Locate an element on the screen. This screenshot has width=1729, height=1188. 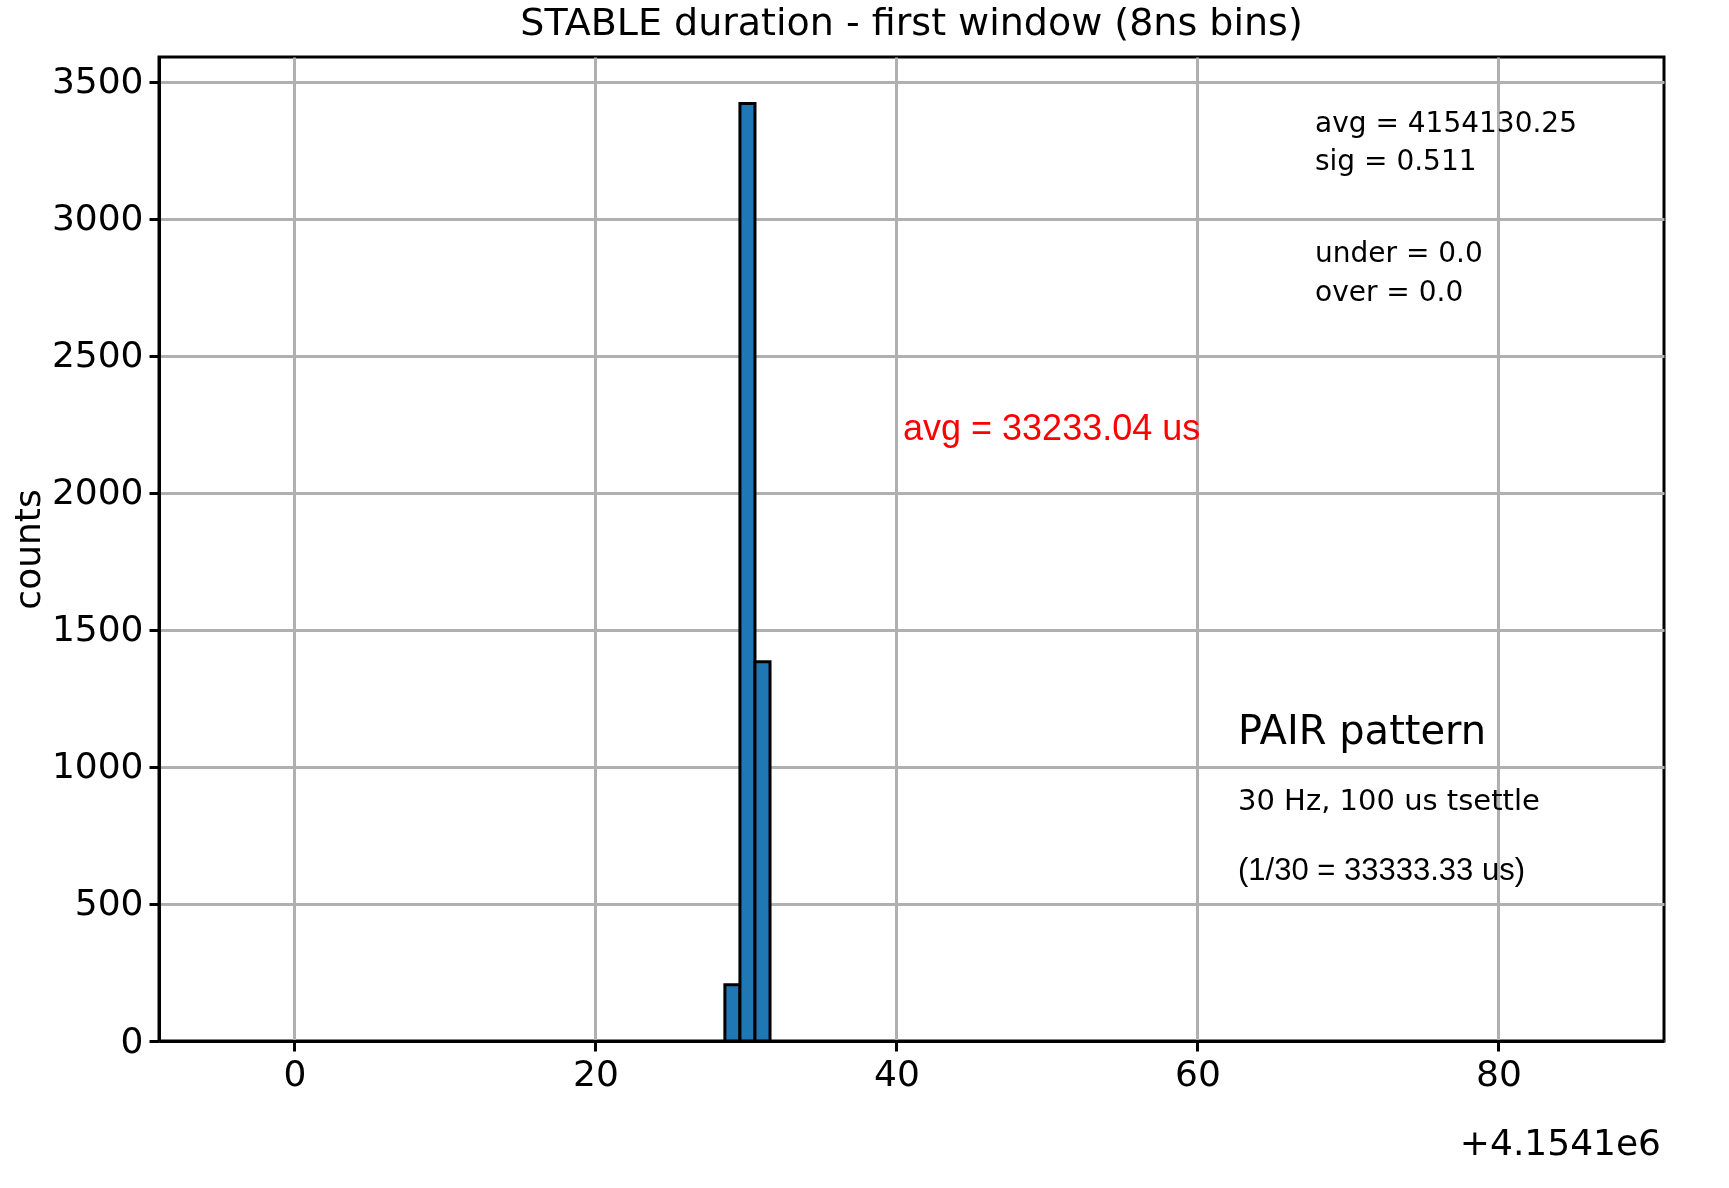
annotation: PAIR pattern is located at coordinates (1362, 730).